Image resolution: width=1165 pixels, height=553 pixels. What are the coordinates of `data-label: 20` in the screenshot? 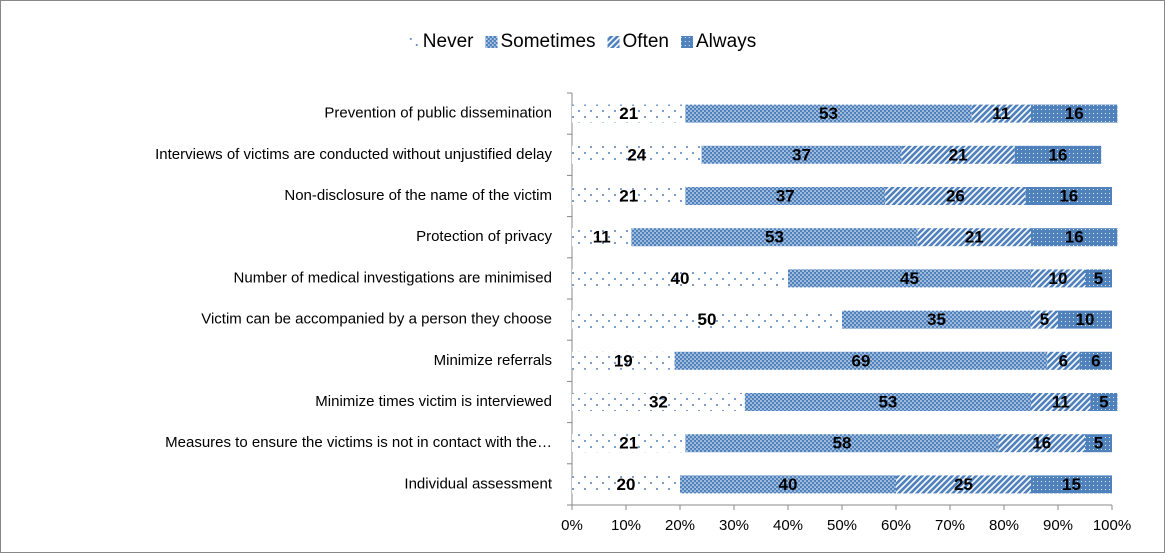 It's located at (626, 484).